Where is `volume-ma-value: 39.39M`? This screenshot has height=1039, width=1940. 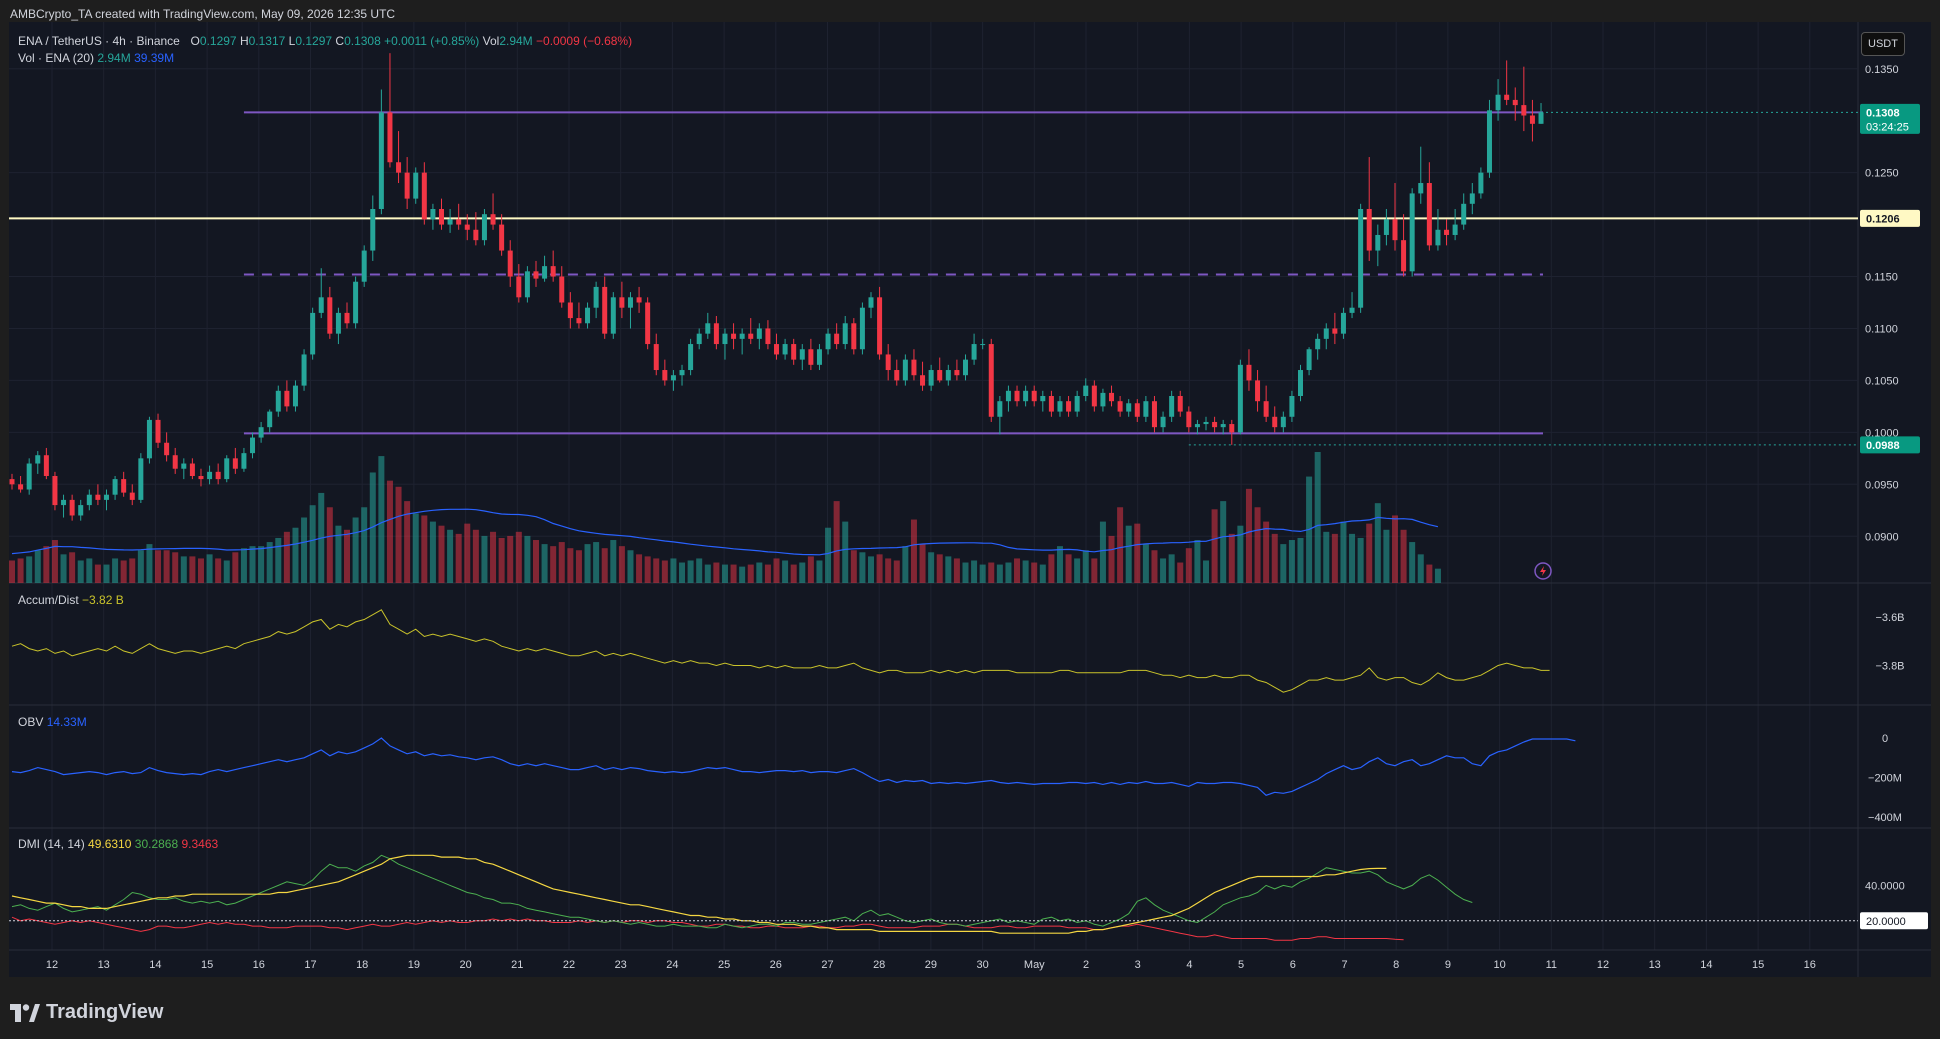
volume-ma-value: 39.39M is located at coordinates (154, 58).